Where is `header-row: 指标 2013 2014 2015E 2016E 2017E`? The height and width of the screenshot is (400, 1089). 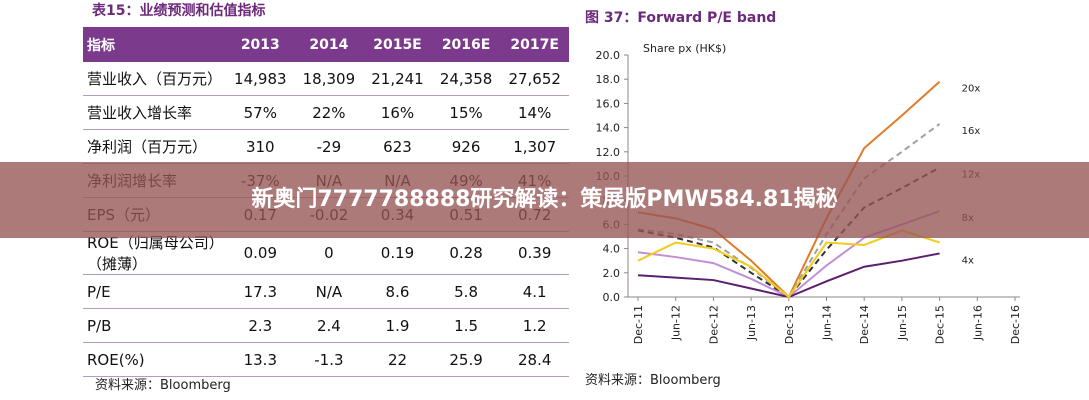 header-row: 指标 2013 2014 2015E 2016E 2017E is located at coordinates (326, 44).